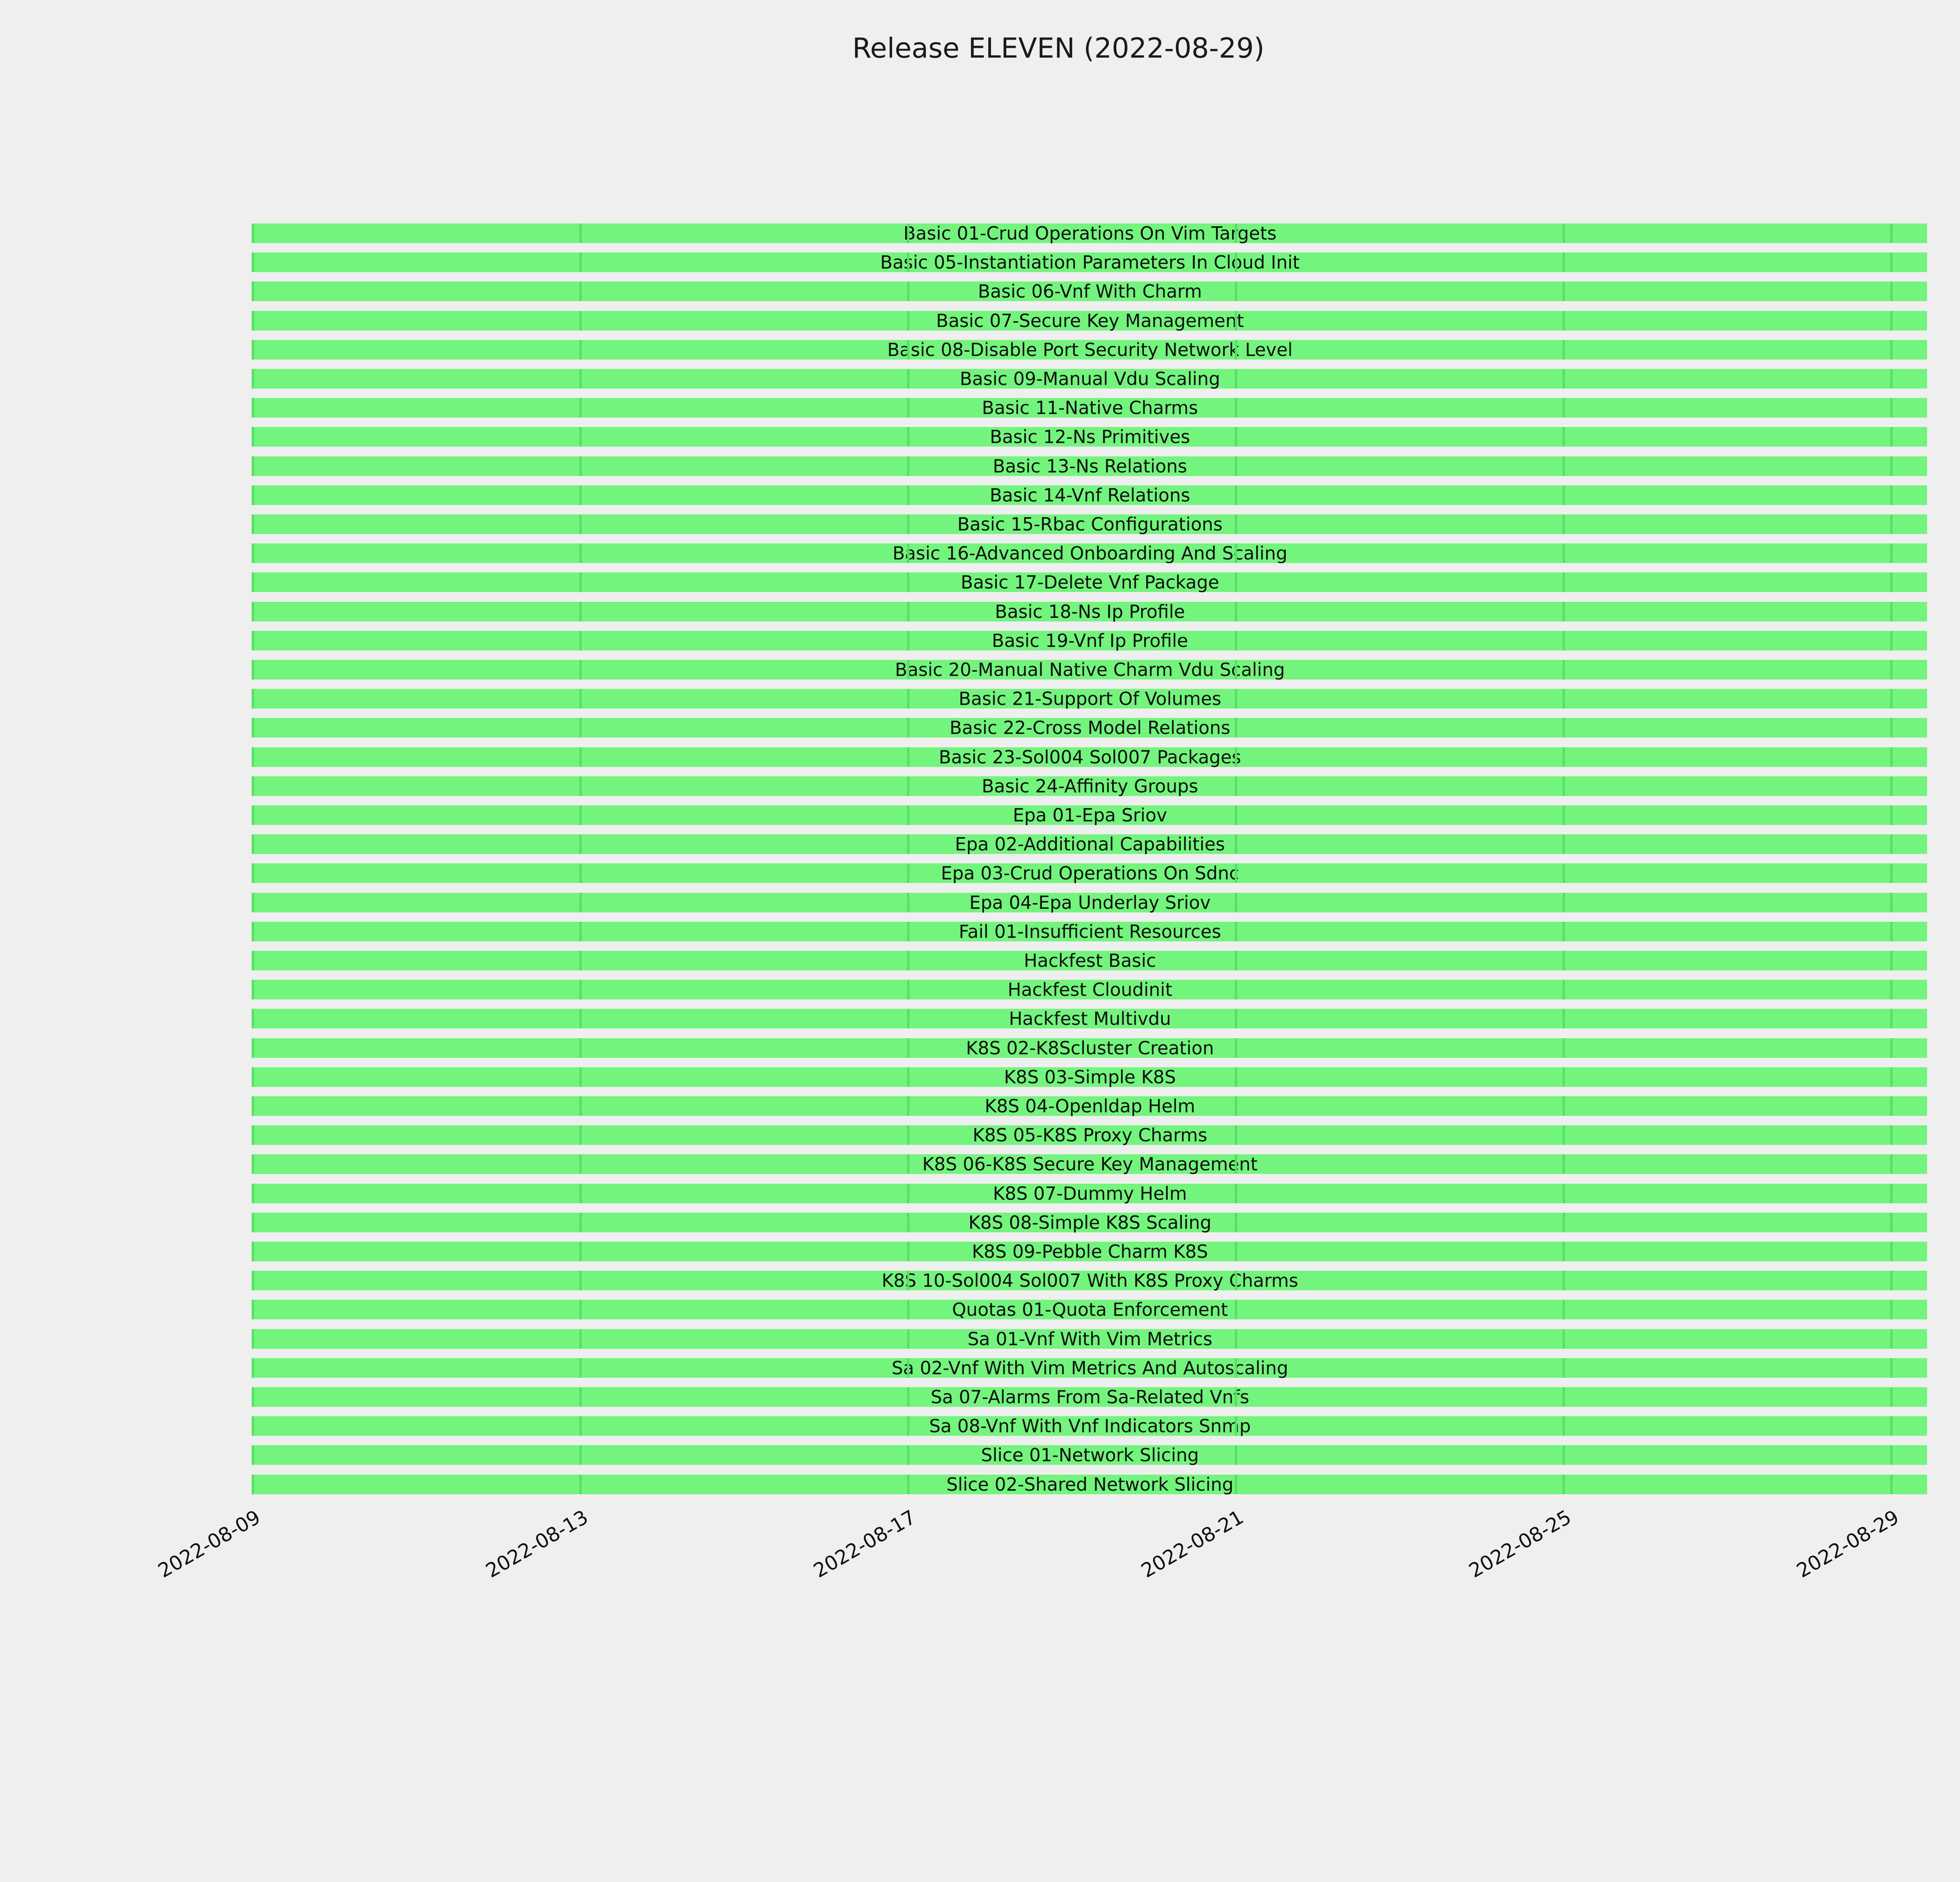 This screenshot has width=1960, height=1882. Describe the element at coordinates (537, 1544) in the screenshot. I see `x-axis-tick-label: 2022-08-13` at that location.